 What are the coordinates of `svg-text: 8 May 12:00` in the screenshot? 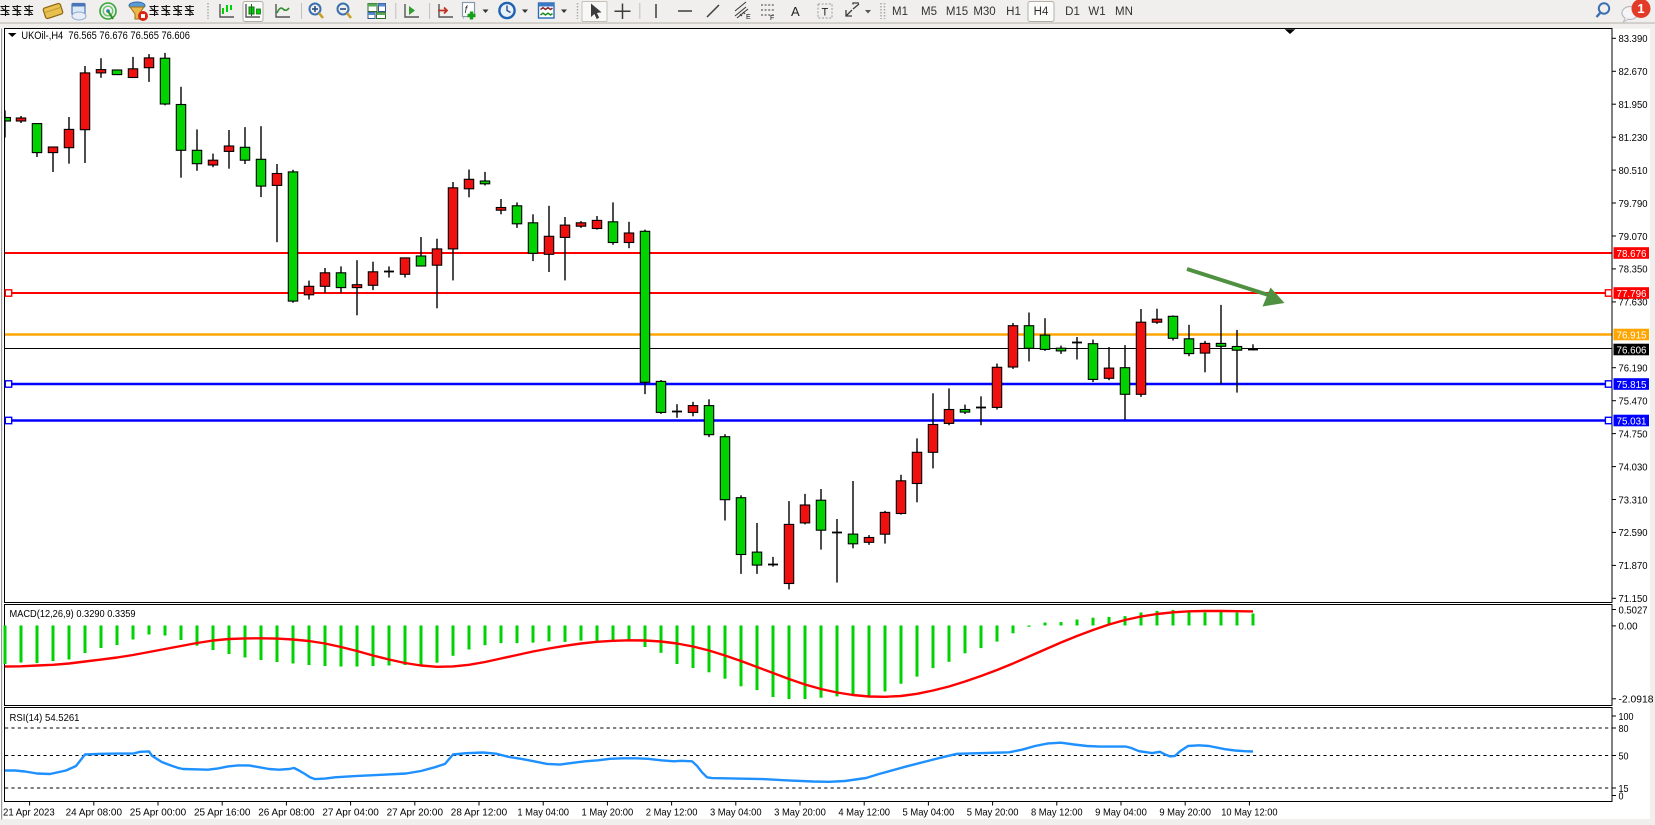 It's located at (1057, 813).